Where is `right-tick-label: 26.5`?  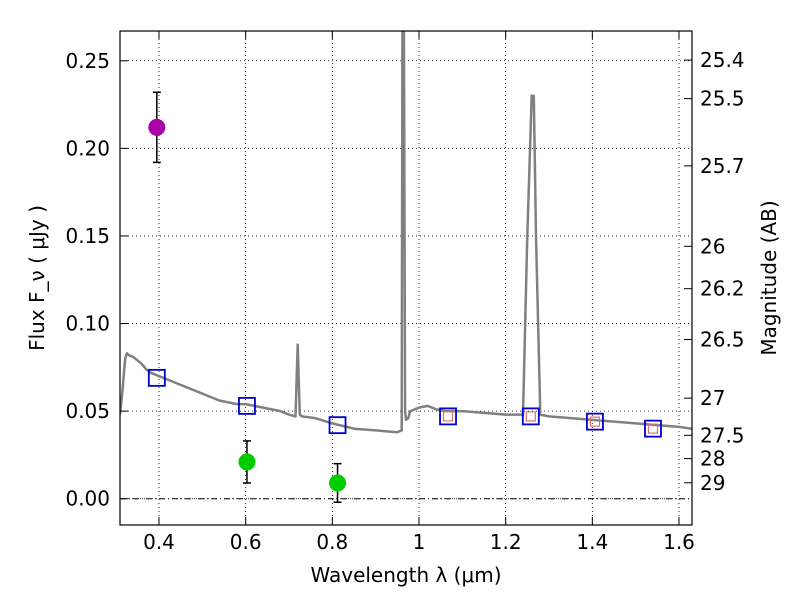
right-tick-label: 26.5 is located at coordinates (722, 339).